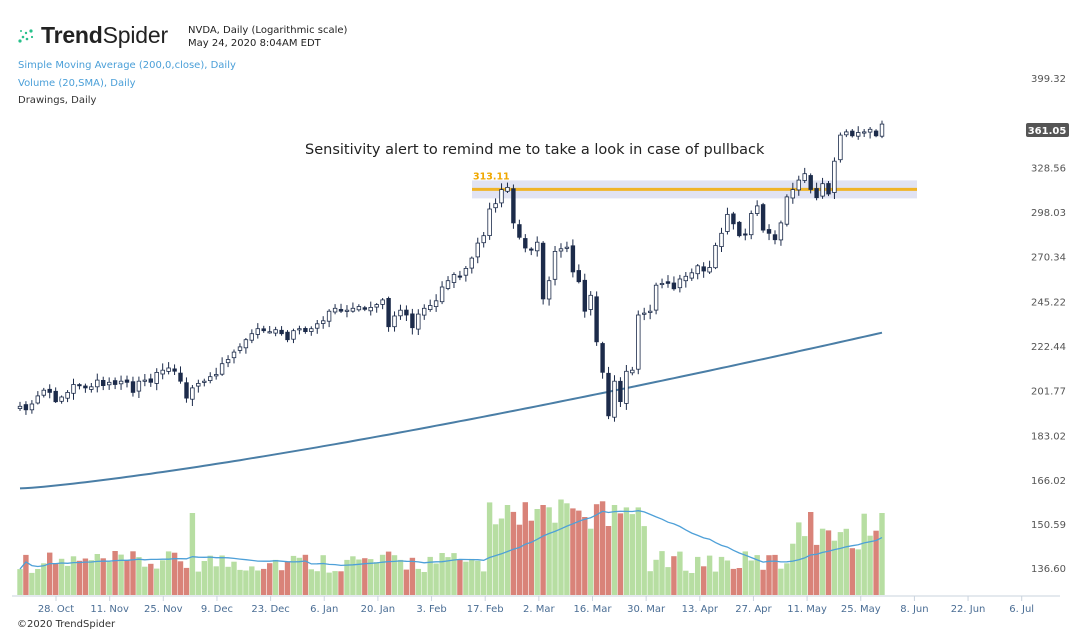 This screenshot has width=1086, height=638. I want to click on y-tick-label: 166.02, so click(1048, 481).